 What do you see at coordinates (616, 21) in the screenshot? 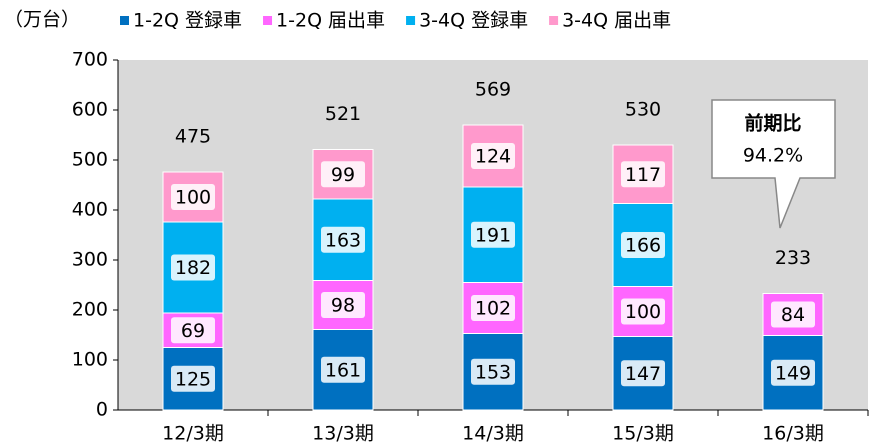
I see `legend-label: 3-4Q 届出車` at bounding box center [616, 21].